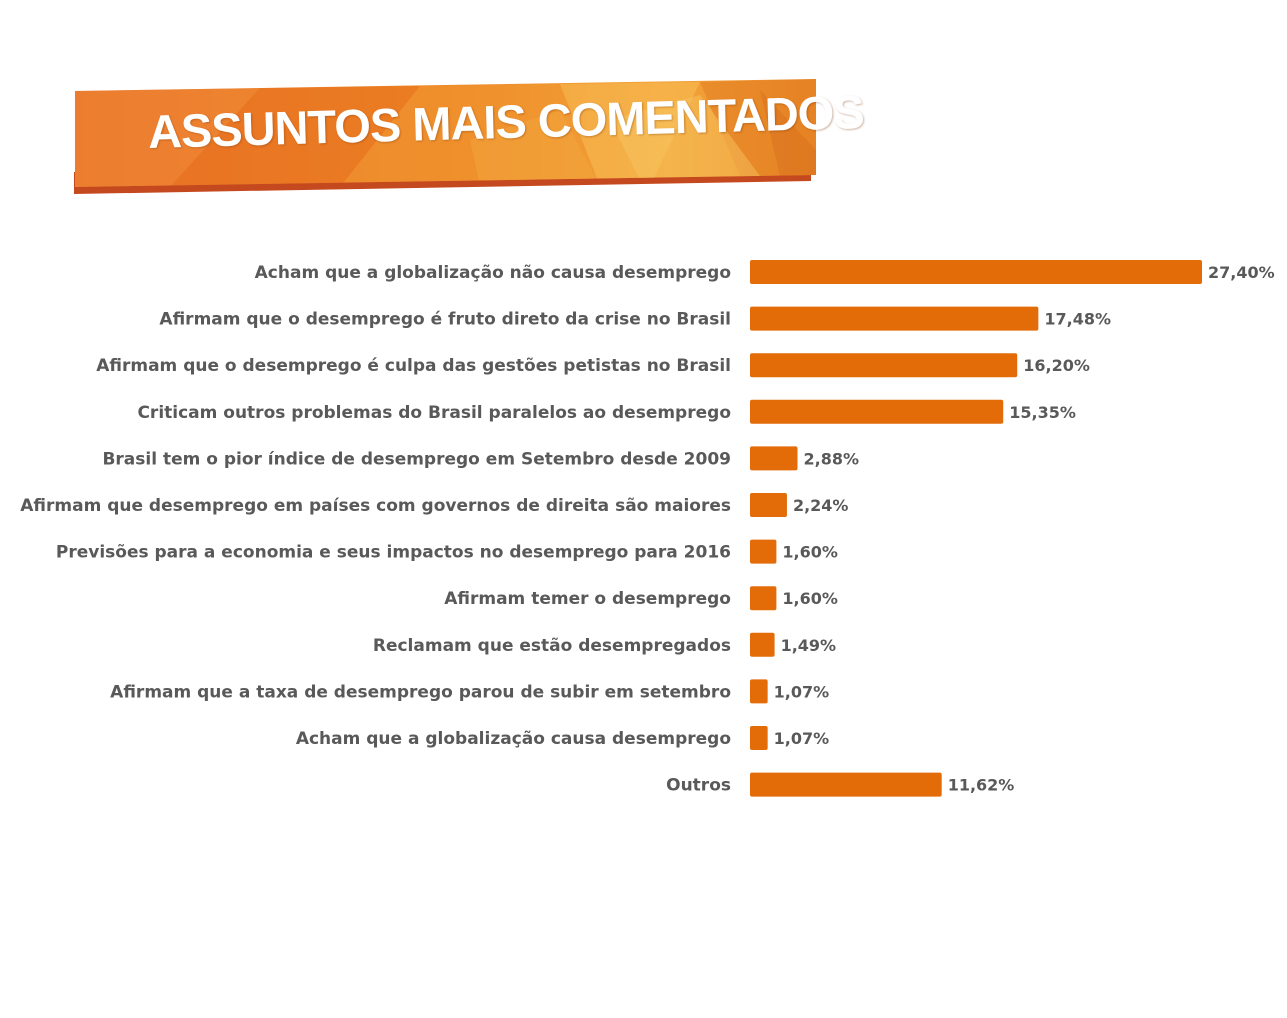 Image resolution: width=1287 pixels, height=1018 pixels. I want to click on value-label: 27,40%, so click(1241, 272).